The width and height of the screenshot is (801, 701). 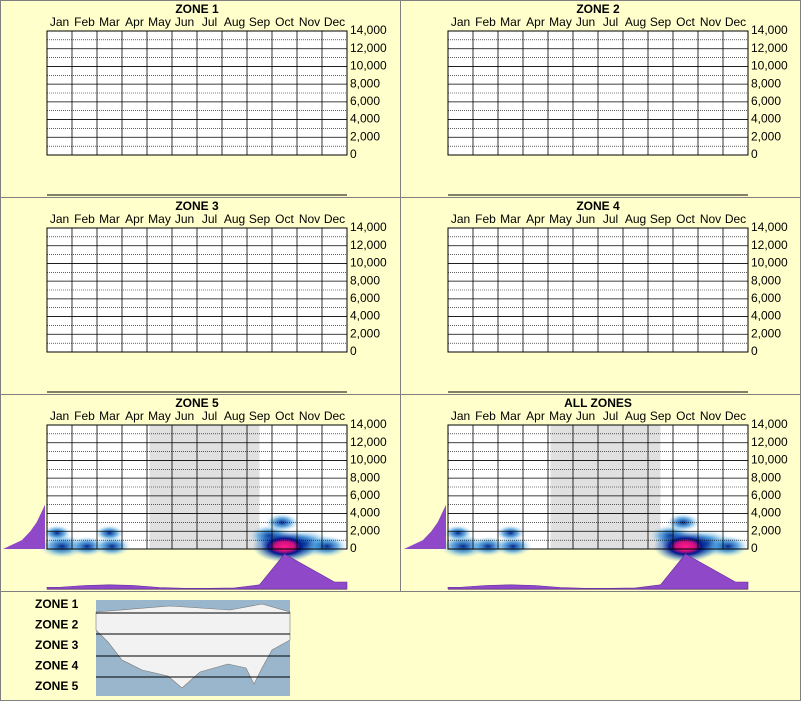 What do you see at coordinates (425, 526) in the screenshot?
I see `elevation-density` at bounding box center [425, 526].